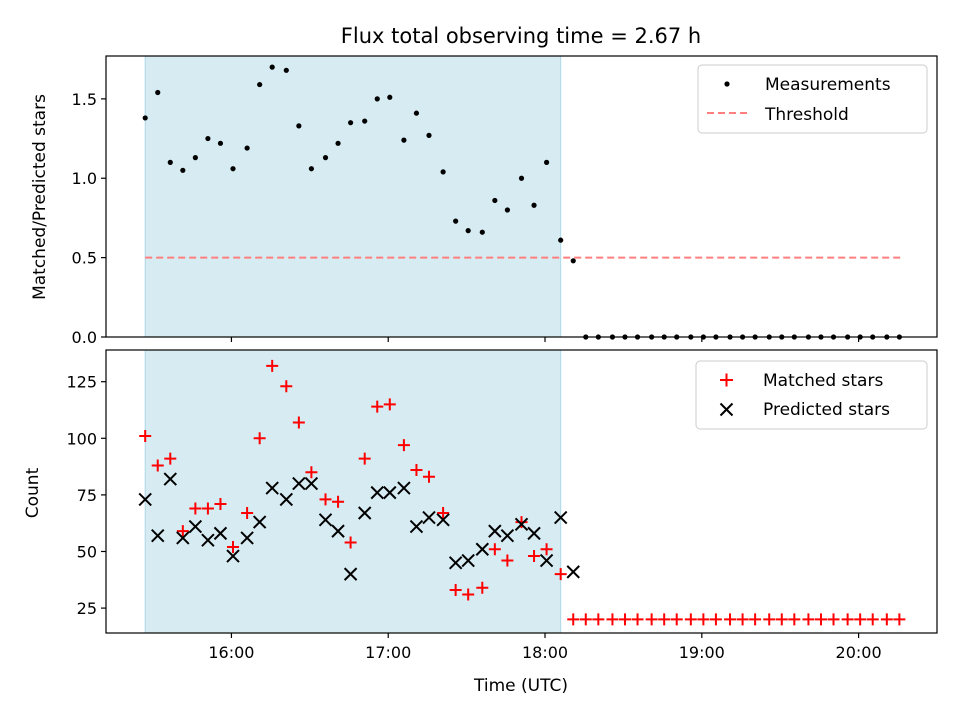  I want to click on top-legend-frame, so click(812, 99).